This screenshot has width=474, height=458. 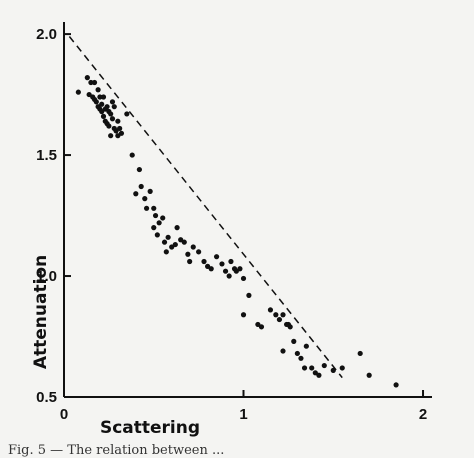 What do you see at coordinates (243, 414) in the screenshot?
I see `x-tick-label: 1` at bounding box center [243, 414].